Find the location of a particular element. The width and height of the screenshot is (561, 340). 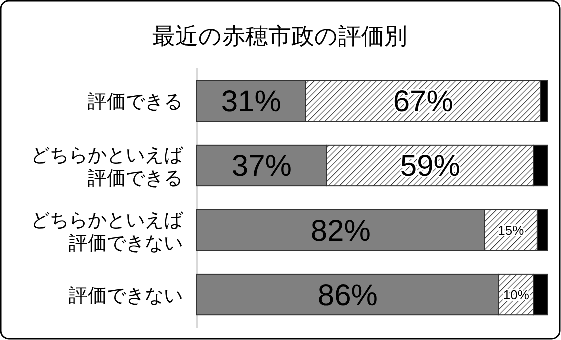

data-label: 37% is located at coordinates (262, 167).